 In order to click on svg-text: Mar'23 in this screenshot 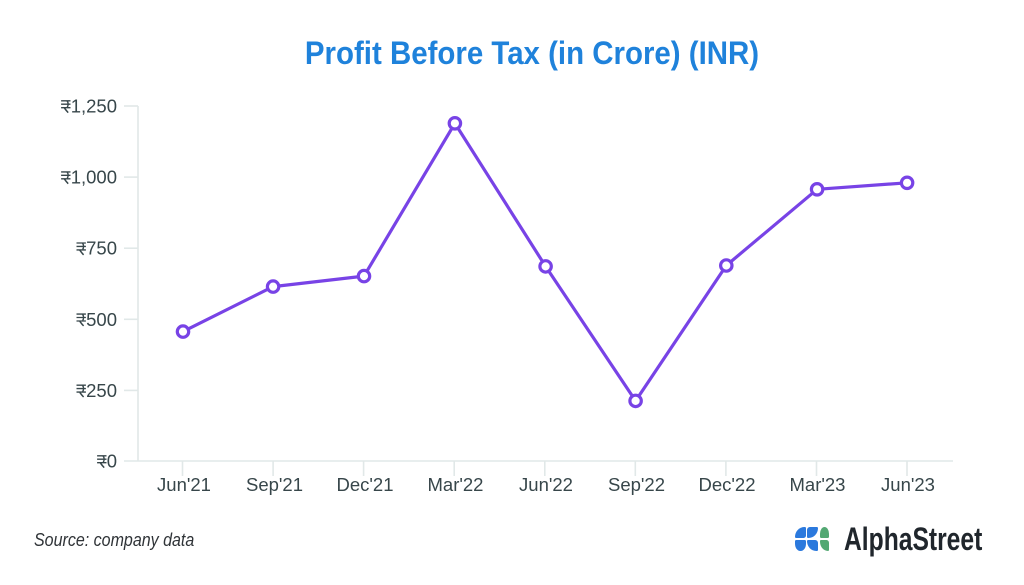, I will do `click(818, 484)`.